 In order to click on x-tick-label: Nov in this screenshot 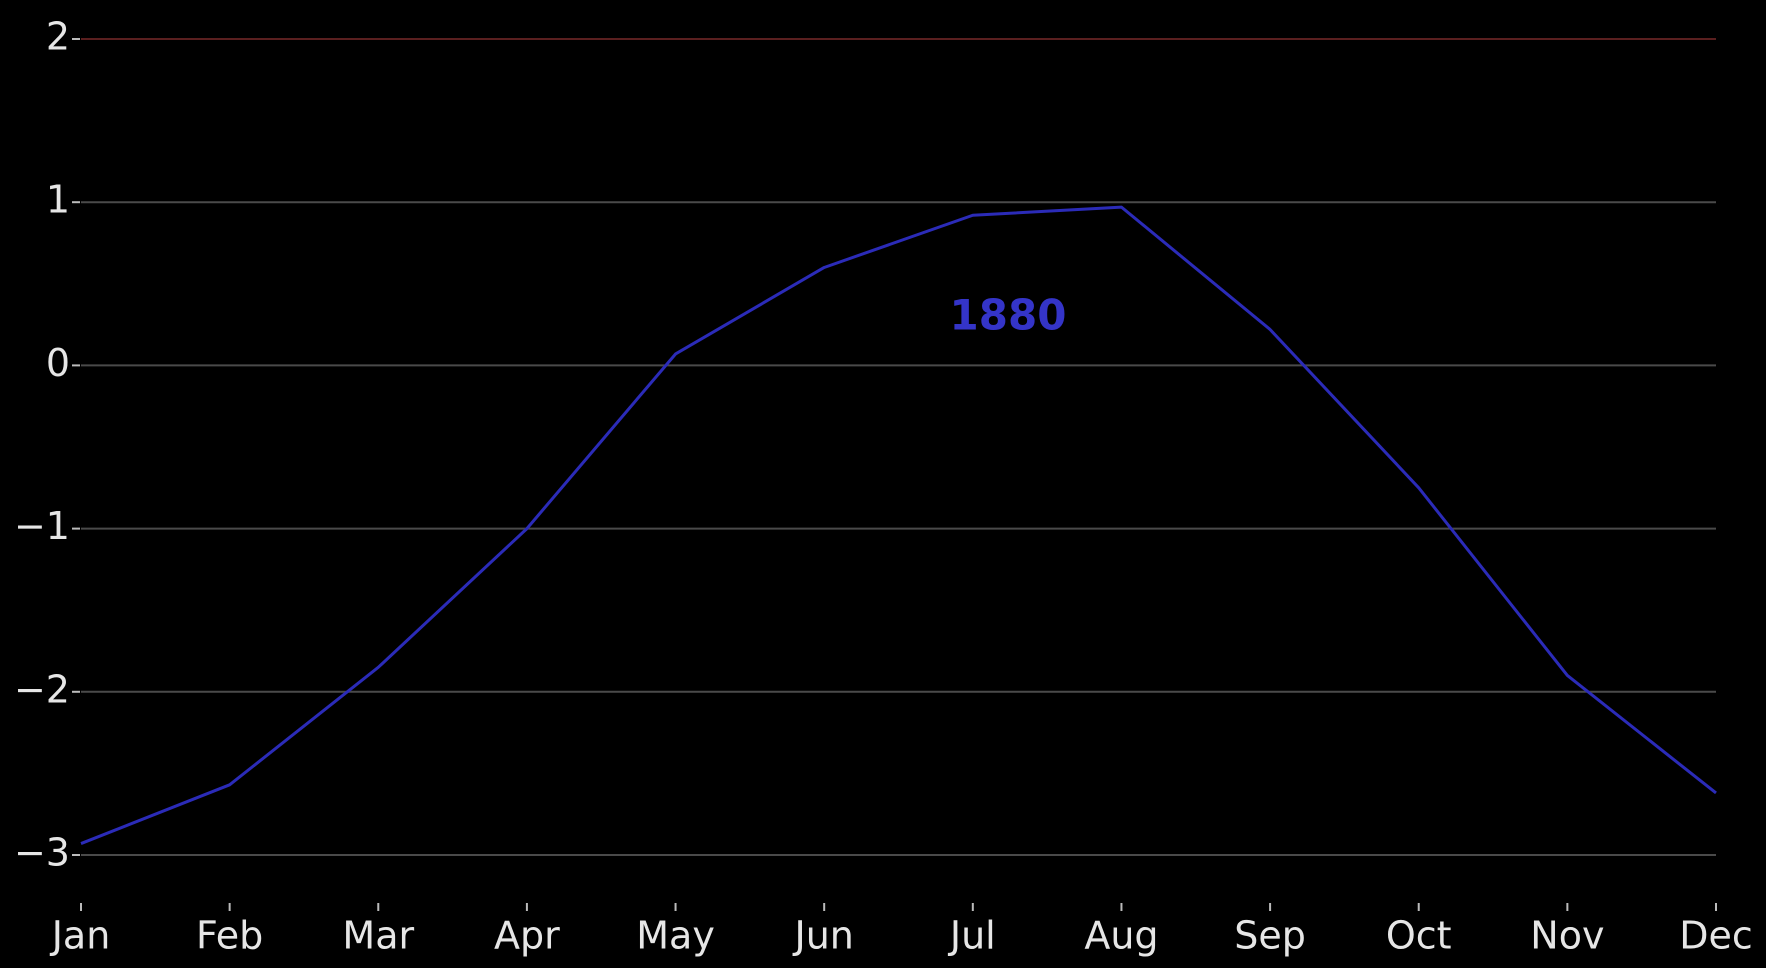, I will do `click(1567, 936)`.